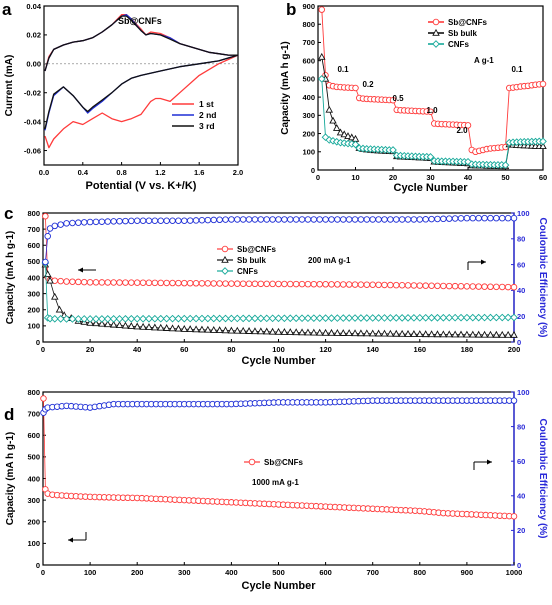  What do you see at coordinates (462, 33) in the screenshot?
I see `panel-b-legend-label: Sb bulk` at bounding box center [462, 33].